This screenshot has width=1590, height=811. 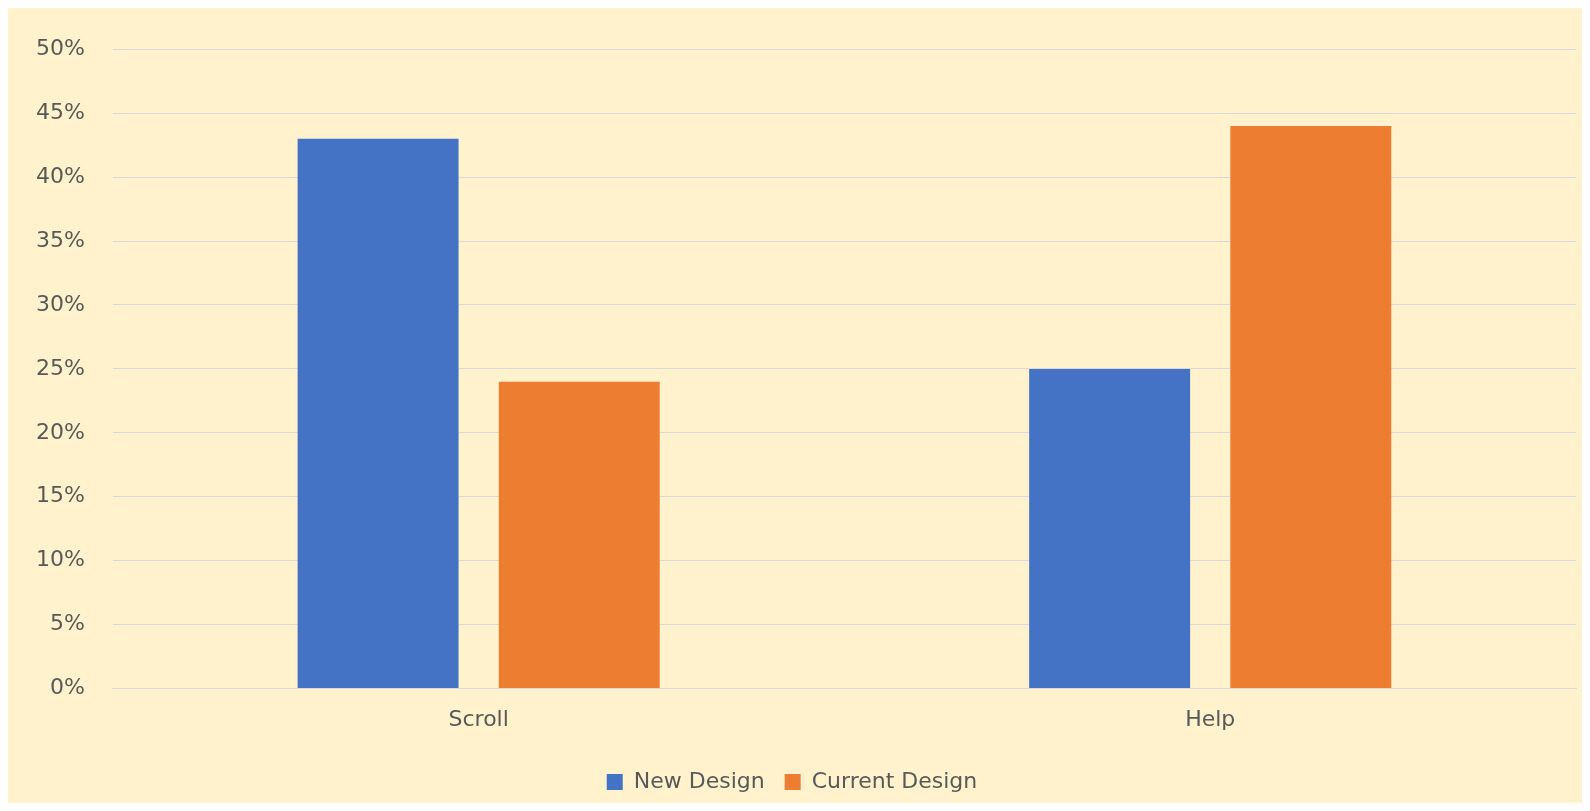 What do you see at coordinates (60, 367) in the screenshot?
I see `y-tick-label: 25%` at bounding box center [60, 367].